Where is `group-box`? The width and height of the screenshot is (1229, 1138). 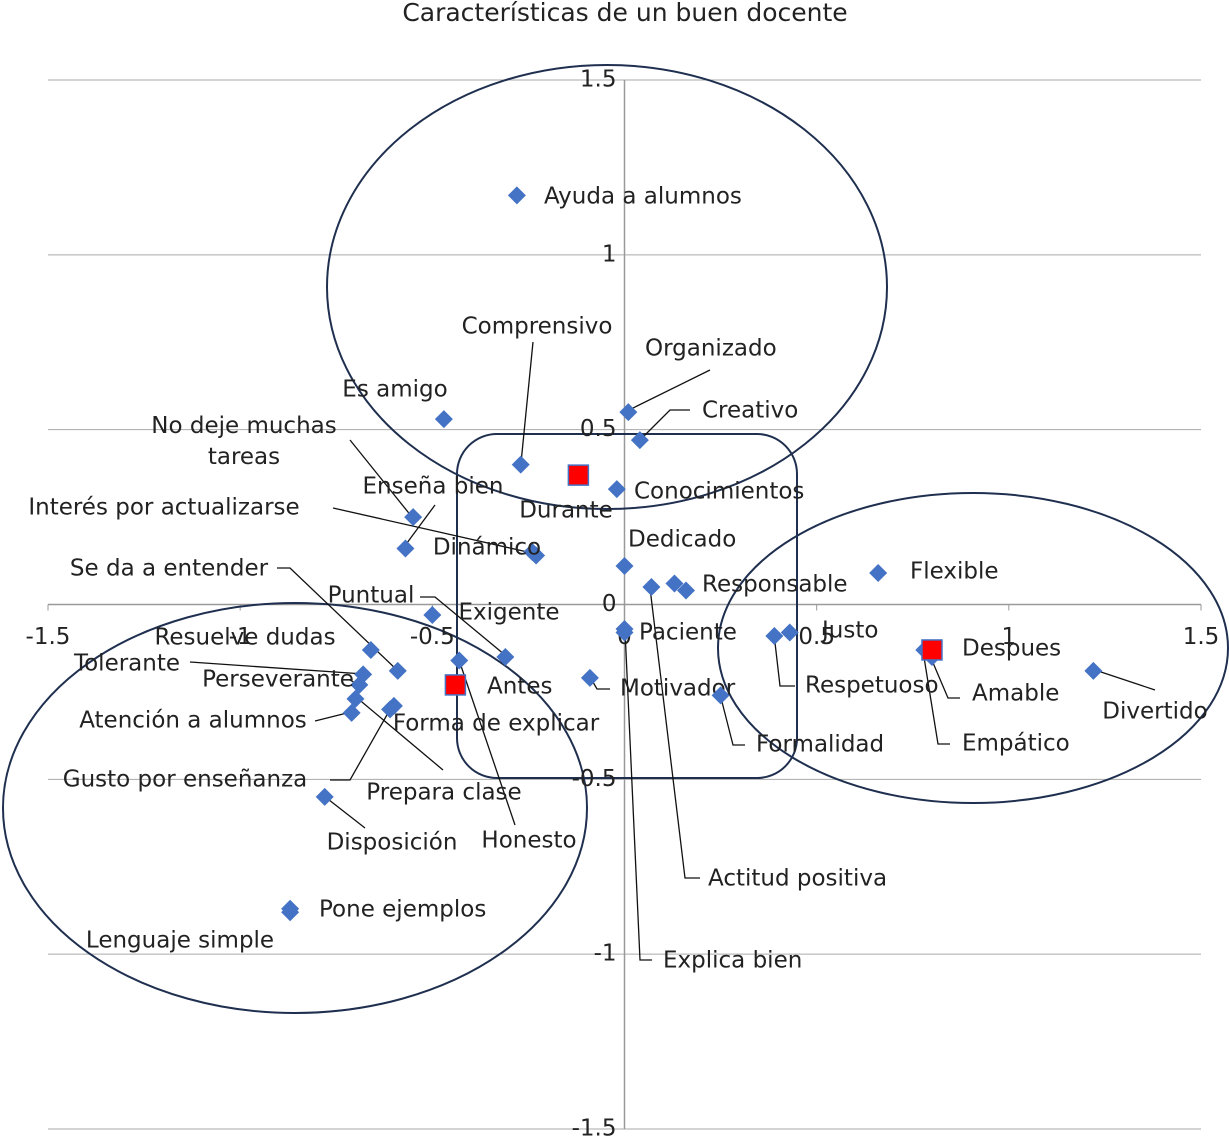 group-box is located at coordinates (627, 606).